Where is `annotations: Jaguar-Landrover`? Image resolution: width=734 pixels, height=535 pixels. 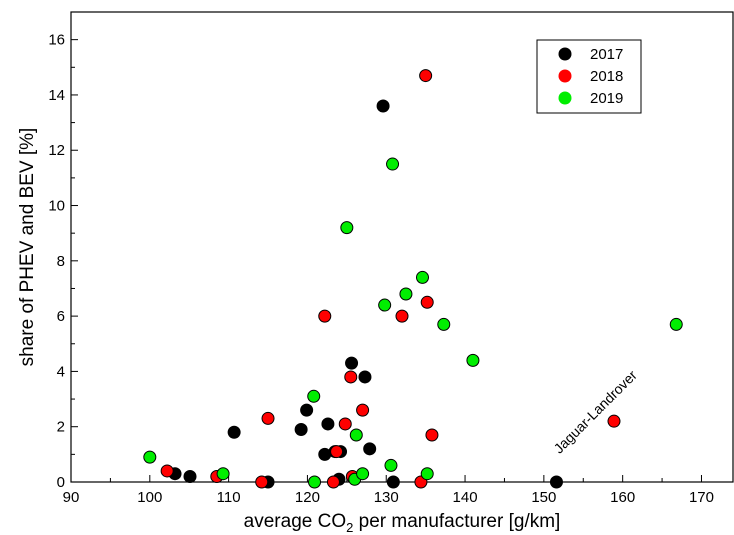 annotations: Jaguar-Landrover is located at coordinates (595, 412).